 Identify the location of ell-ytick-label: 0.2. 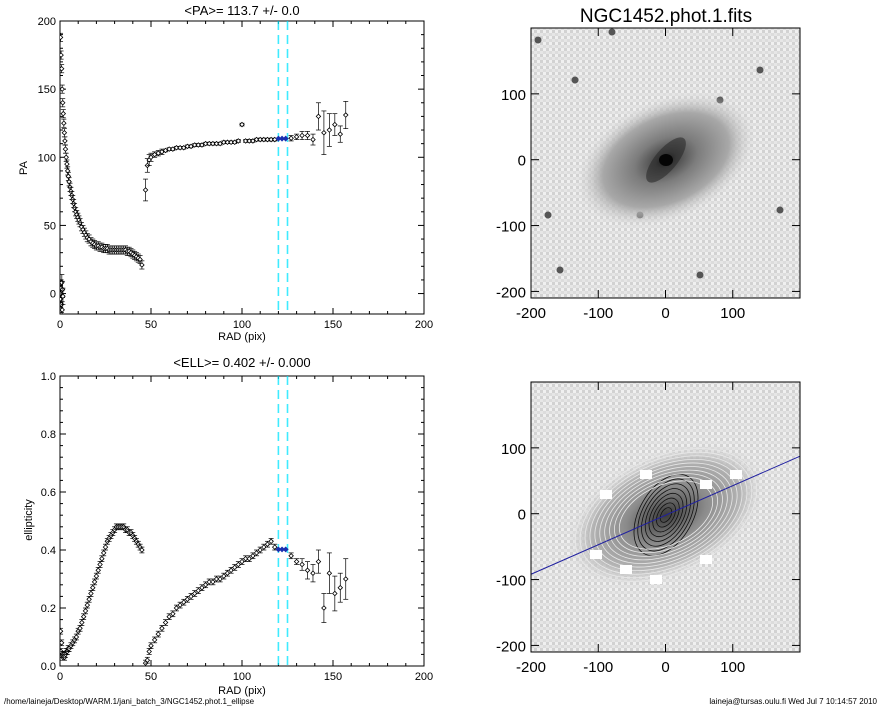
(48, 609).